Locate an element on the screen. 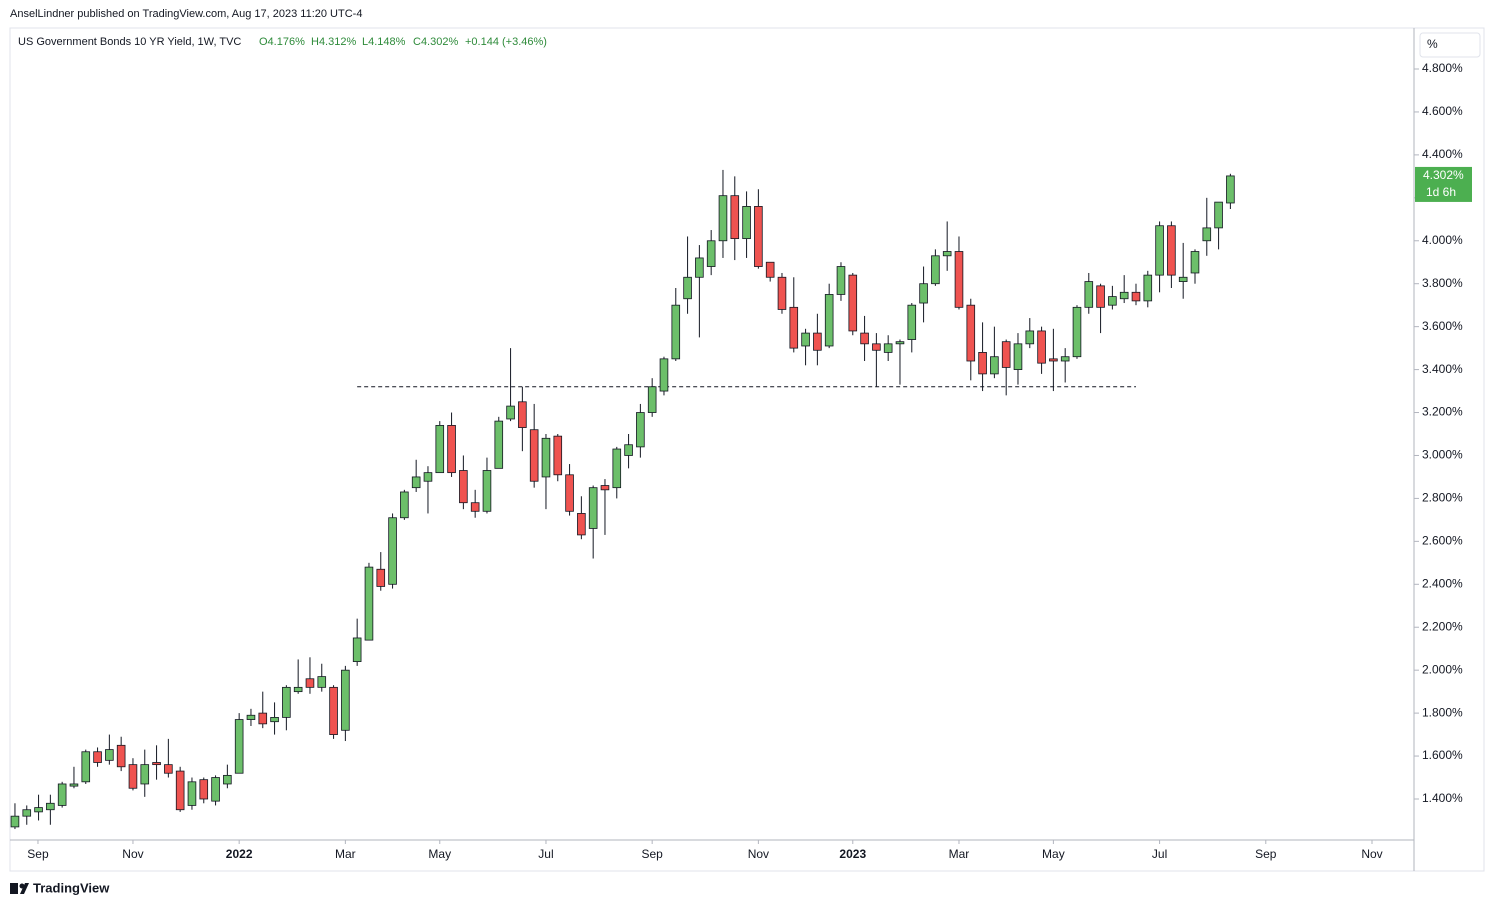 This screenshot has height=907, width=1494. y-tick-label: 2.400% is located at coordinates (1442, 583).